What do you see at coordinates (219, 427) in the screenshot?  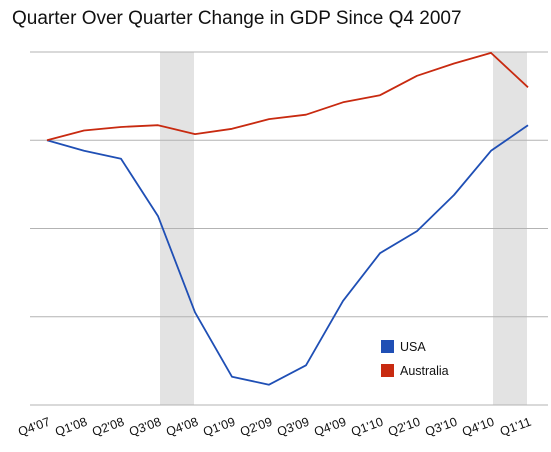 I see `x-tick-label: Q1'09` at bounding box center [219, 427].